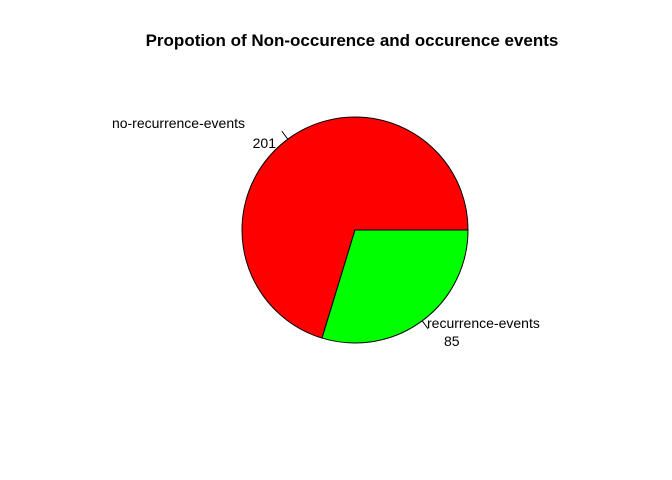  What do you see at coordinates (285, 135) in the screenshot?
I see `label-tick-no-recurrence-events` at bounding box center [285, 135].